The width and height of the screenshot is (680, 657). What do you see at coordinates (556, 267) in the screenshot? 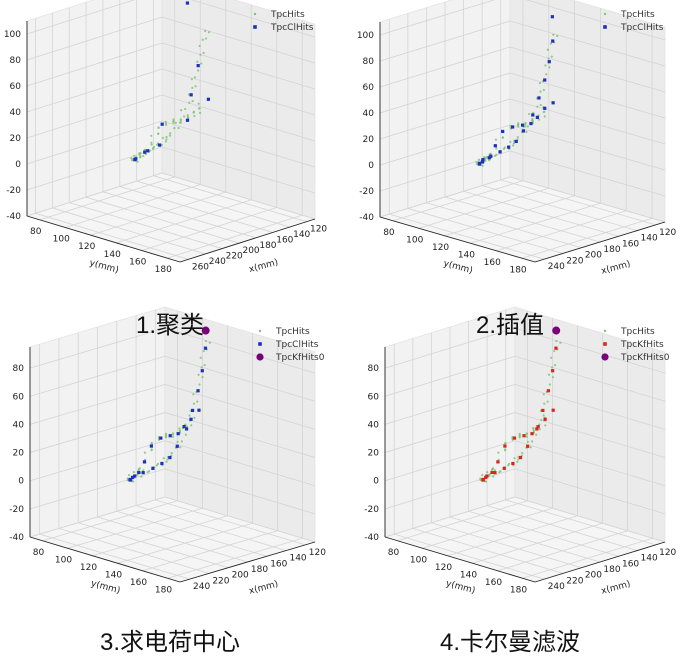
I see `x-tick-label: 240` at bounding box center [556, 267].